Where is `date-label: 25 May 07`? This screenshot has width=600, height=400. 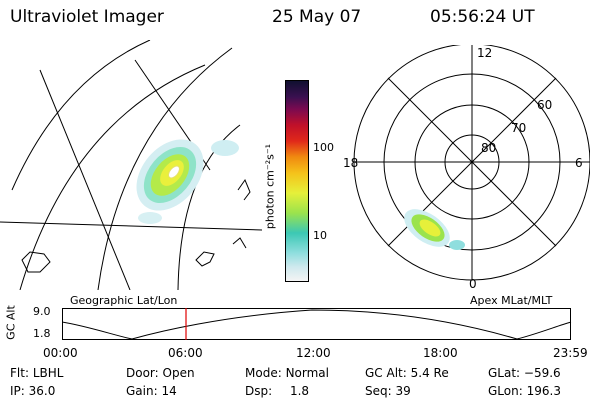
date-label: 25 May 07 is located at coordinates (317, 17).